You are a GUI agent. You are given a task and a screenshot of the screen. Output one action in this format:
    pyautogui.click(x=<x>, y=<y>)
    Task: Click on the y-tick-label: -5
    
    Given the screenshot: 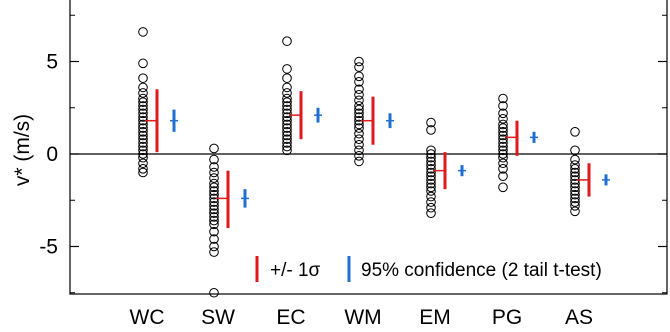 What is the action you would take?
    pyautogui.click(x=48, y=247)
    